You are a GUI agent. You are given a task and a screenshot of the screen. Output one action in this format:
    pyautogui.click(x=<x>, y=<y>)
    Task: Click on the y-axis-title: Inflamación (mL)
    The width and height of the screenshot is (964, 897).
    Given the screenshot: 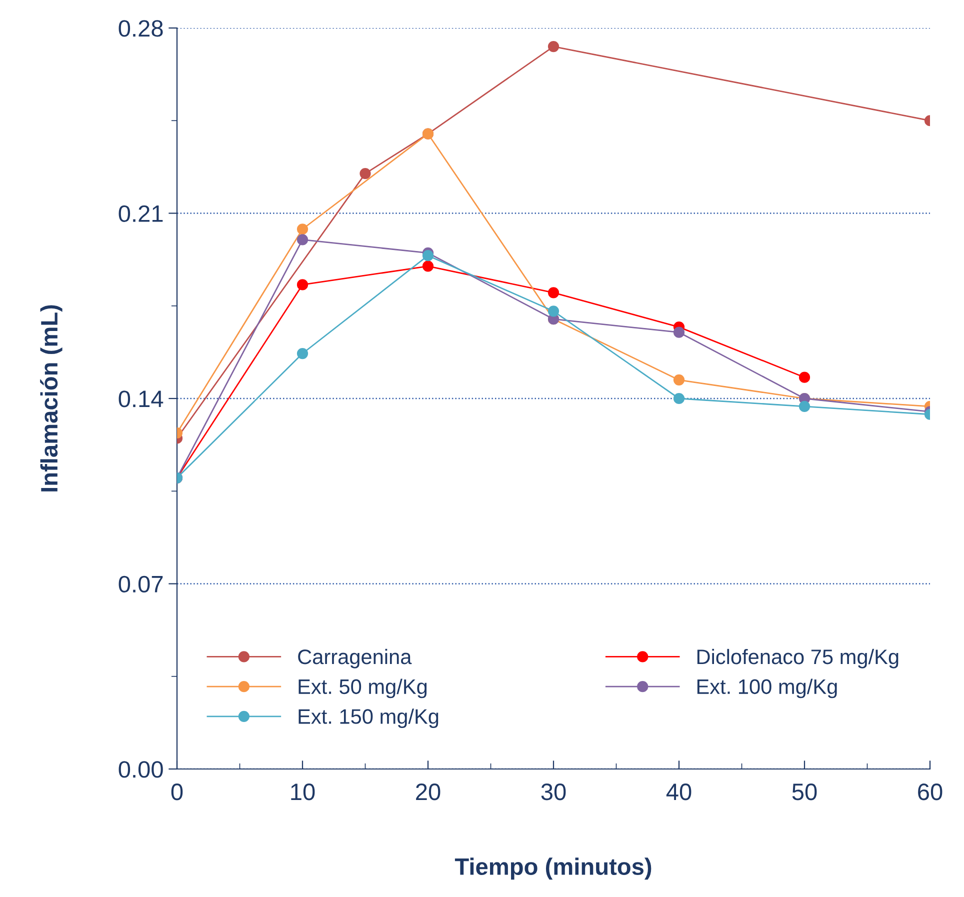 What is the action you would take?
    pyautogui.click(x=51, y=398)
    